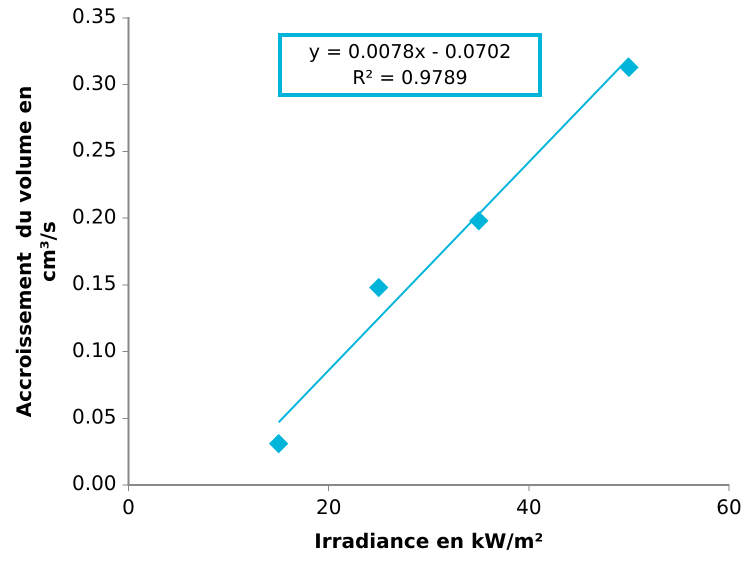  I want to click on y-axis-title: Accroissement du volume en cm³/s, so click(36, 252).